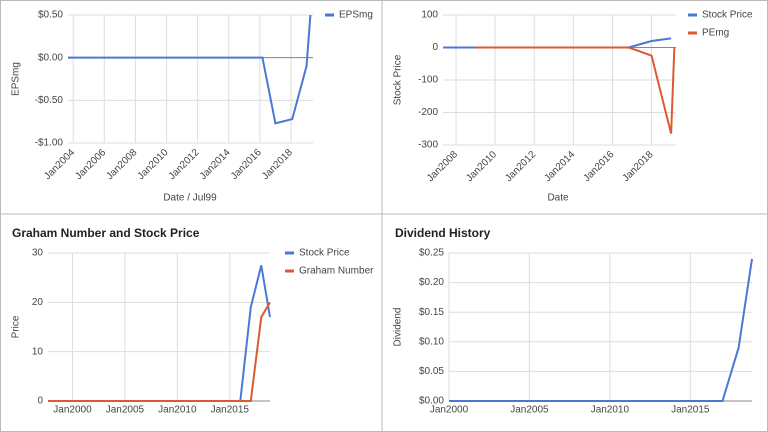 The width and height of the screenshot is (768, 432). Describe the element at coordinates (428, 80) in the screenshot. I see `y-tick-label: -100` at that location.